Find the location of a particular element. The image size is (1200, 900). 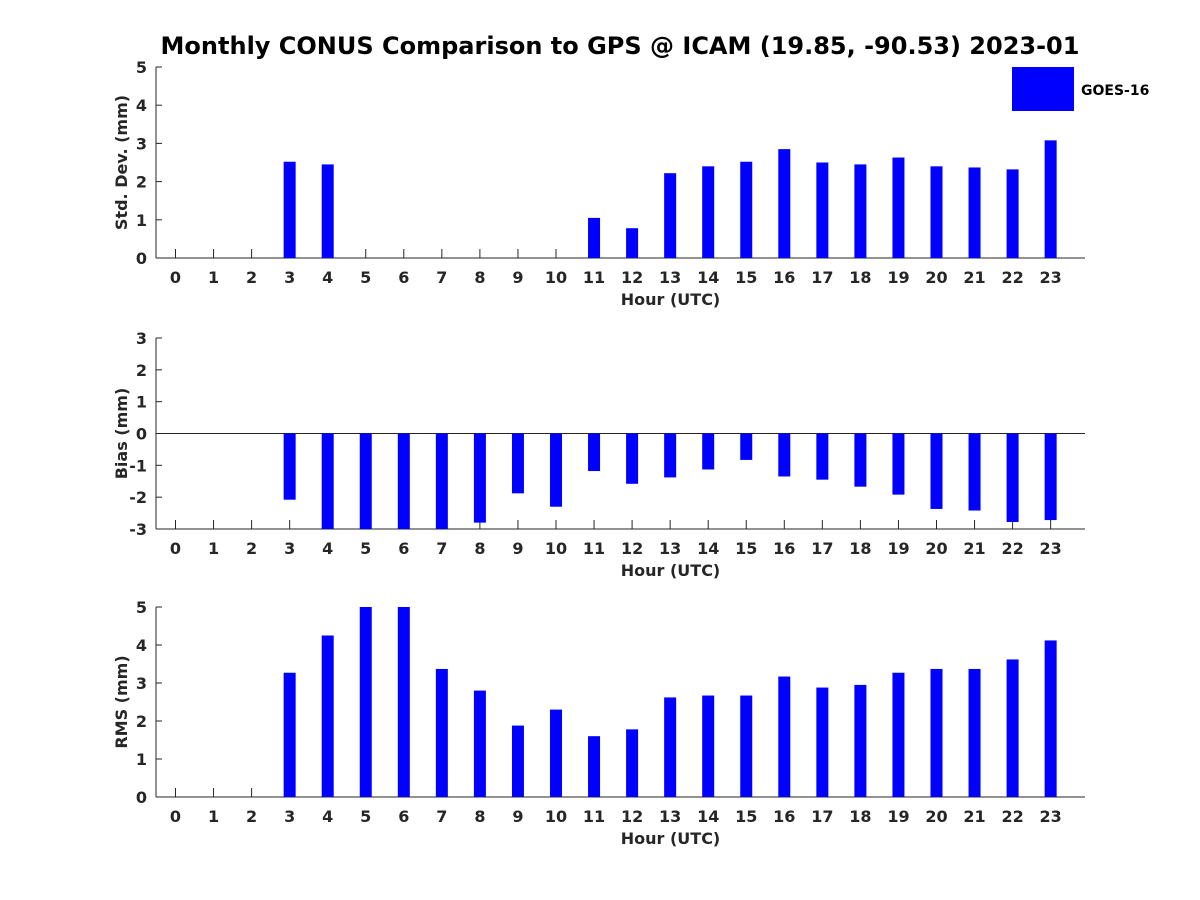

y-tick-label: 0 is located at coordinates (141, 434).